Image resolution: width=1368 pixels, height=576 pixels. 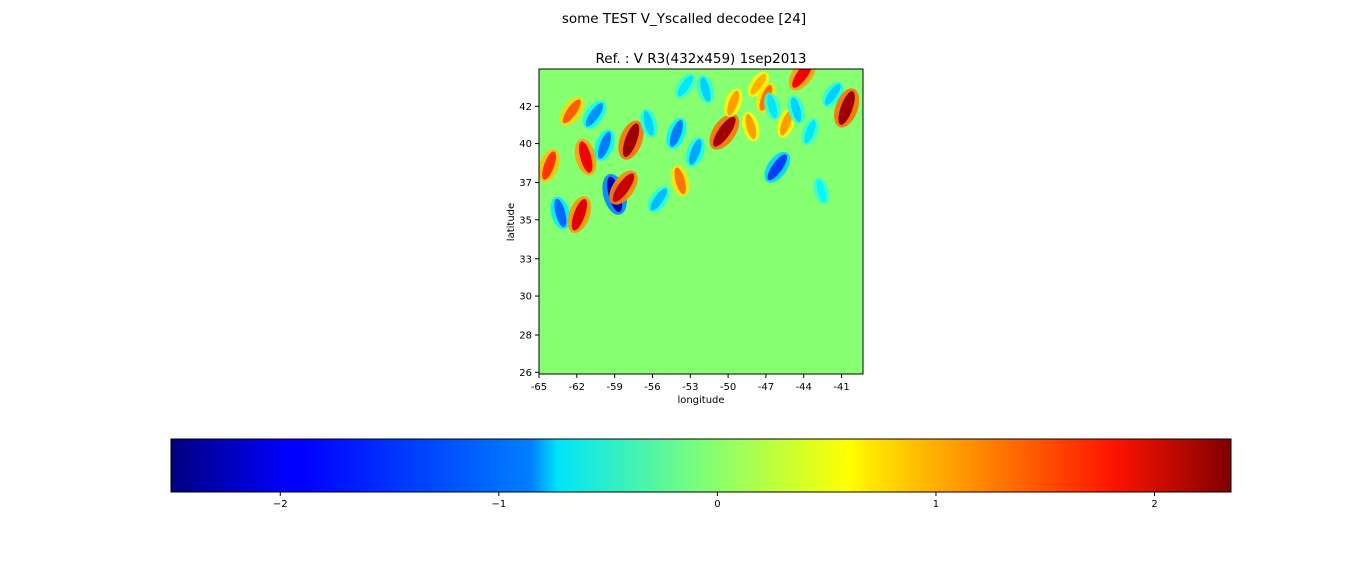 I want to click on y-tick-label: 37, so click(x=525, y=183).